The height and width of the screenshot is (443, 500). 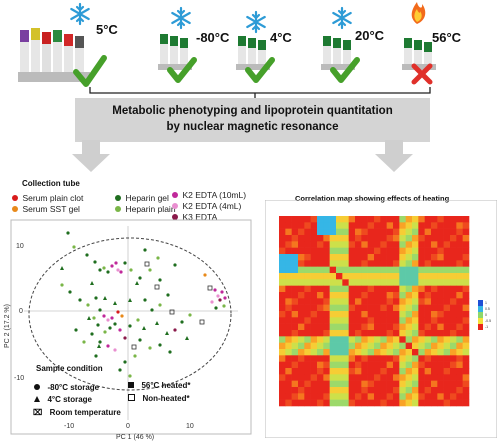 I want to click on heatmap-scale-label: -0.5, so click(x=488, y=321).